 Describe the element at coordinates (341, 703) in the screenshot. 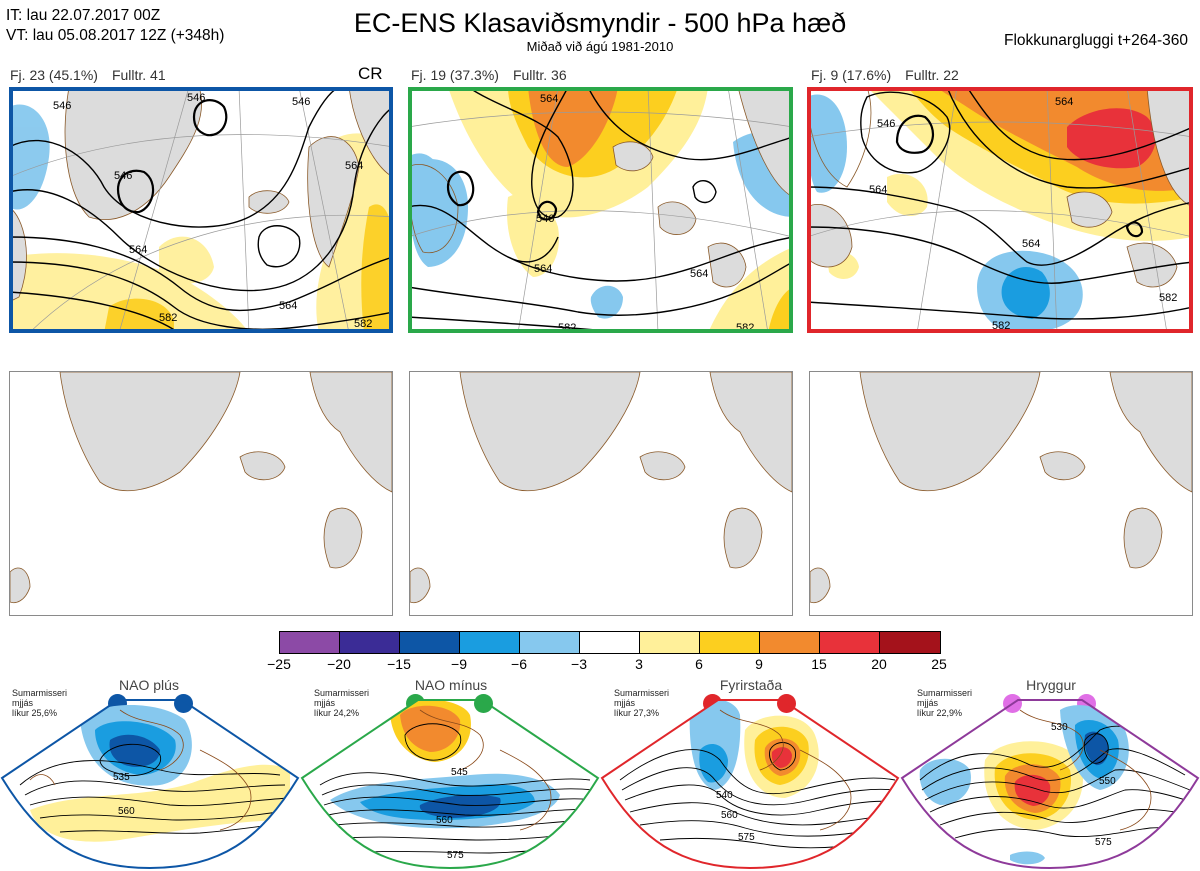

I see `regime-2-note: Sumarmisseri mjjás líkur 24,2%` at that location.